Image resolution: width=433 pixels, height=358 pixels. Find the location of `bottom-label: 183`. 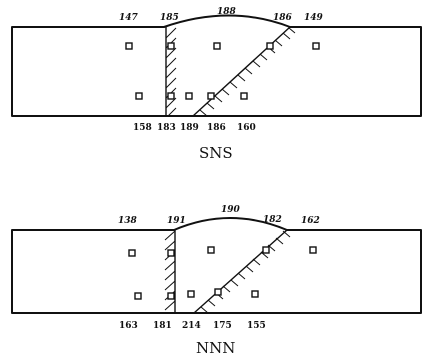

bottom-label: 183 is located at coordinates (166, 128).